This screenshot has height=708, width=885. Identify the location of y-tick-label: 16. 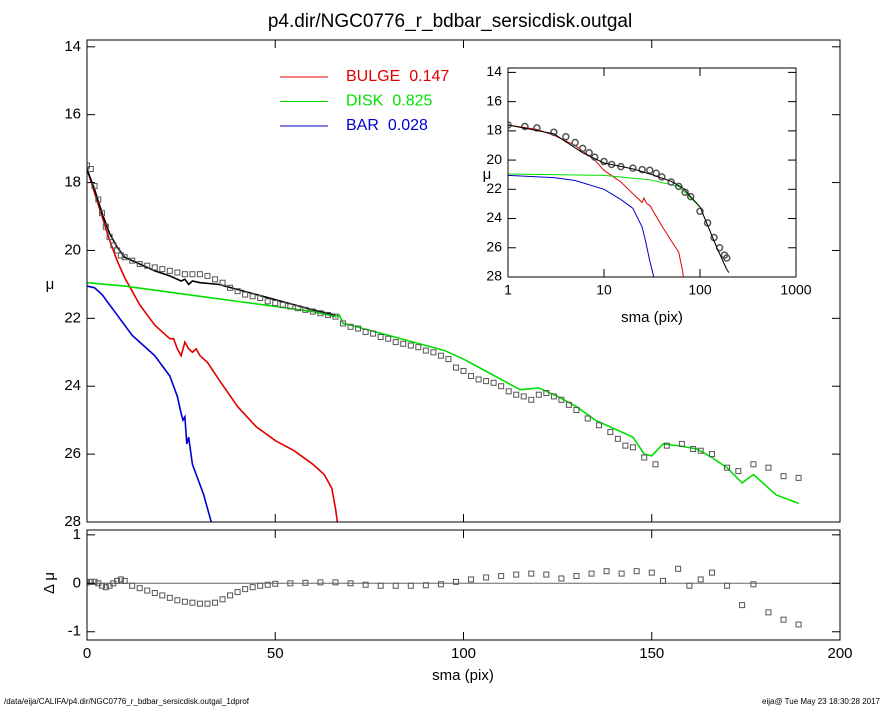
(72, 114).